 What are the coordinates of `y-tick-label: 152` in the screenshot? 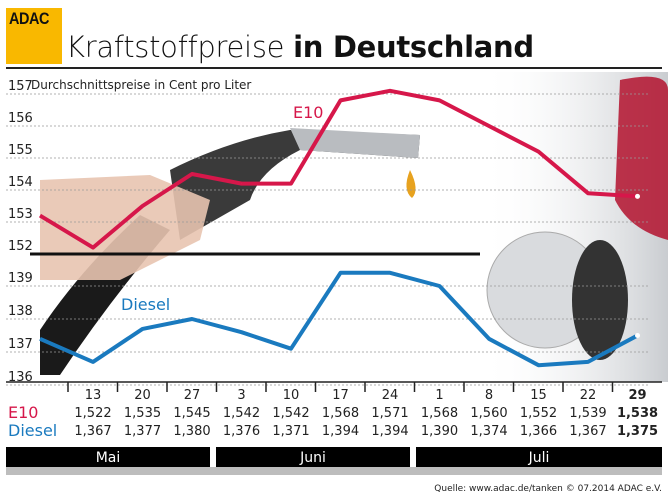 It's located at (20, 246).